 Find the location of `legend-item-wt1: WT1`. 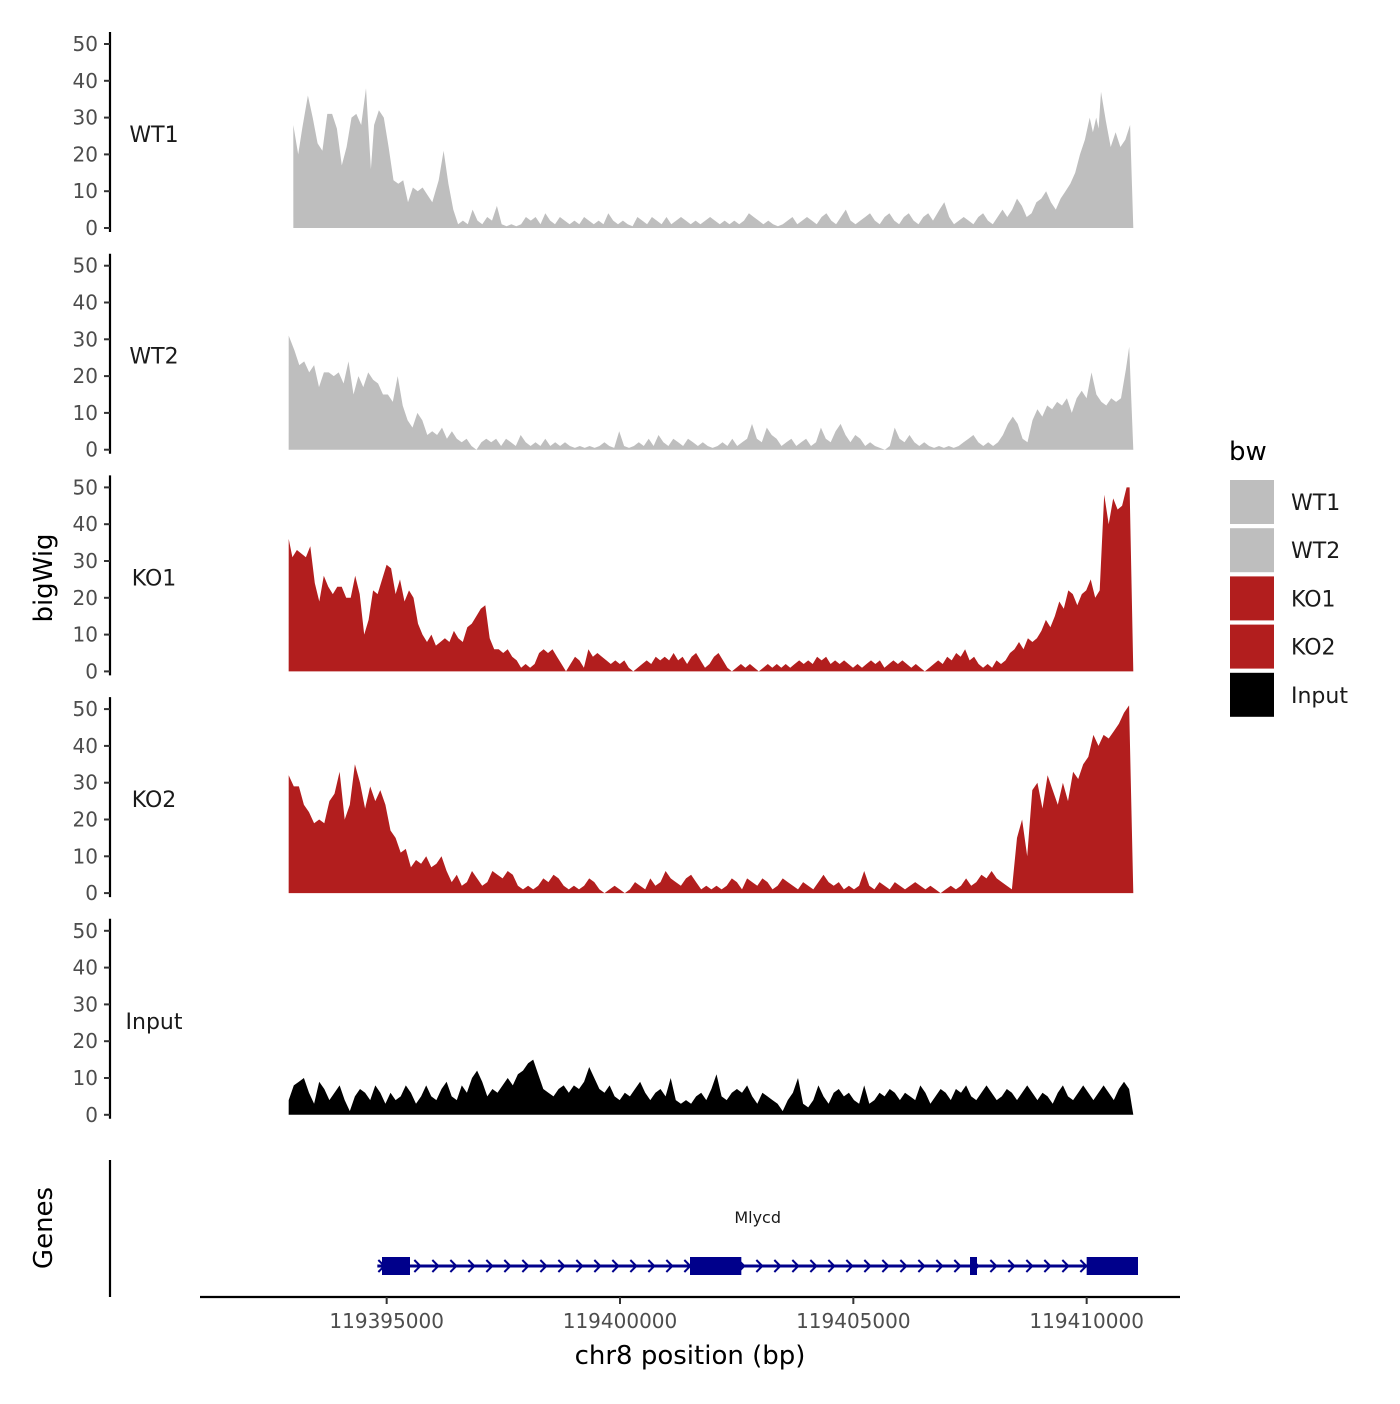

legend-item-wt1: WT1 is located at coordinates (1285, 502).